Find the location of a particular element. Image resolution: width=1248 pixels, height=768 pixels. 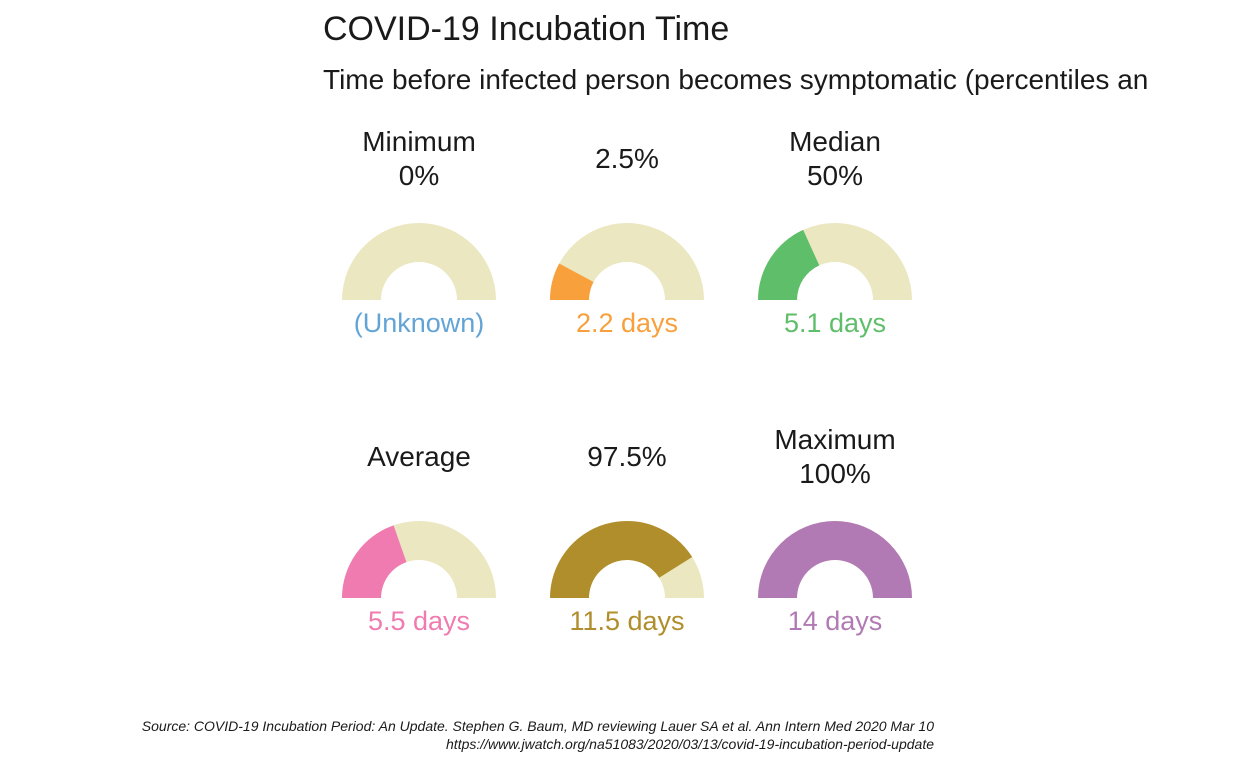

gauge-label: Maximum 100% is located at coordinates (835, 457).